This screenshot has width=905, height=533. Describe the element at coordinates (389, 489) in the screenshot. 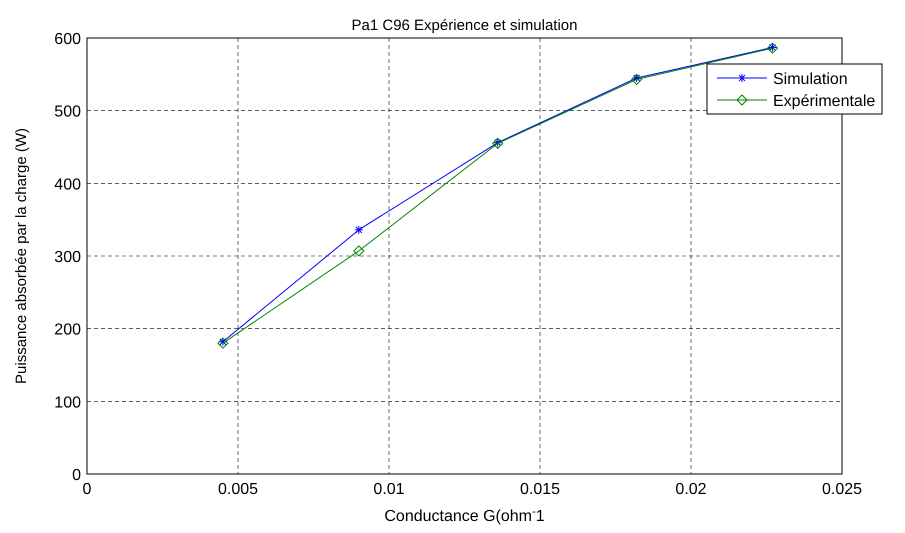

I see `x-tick-label: 0.01` at that location.